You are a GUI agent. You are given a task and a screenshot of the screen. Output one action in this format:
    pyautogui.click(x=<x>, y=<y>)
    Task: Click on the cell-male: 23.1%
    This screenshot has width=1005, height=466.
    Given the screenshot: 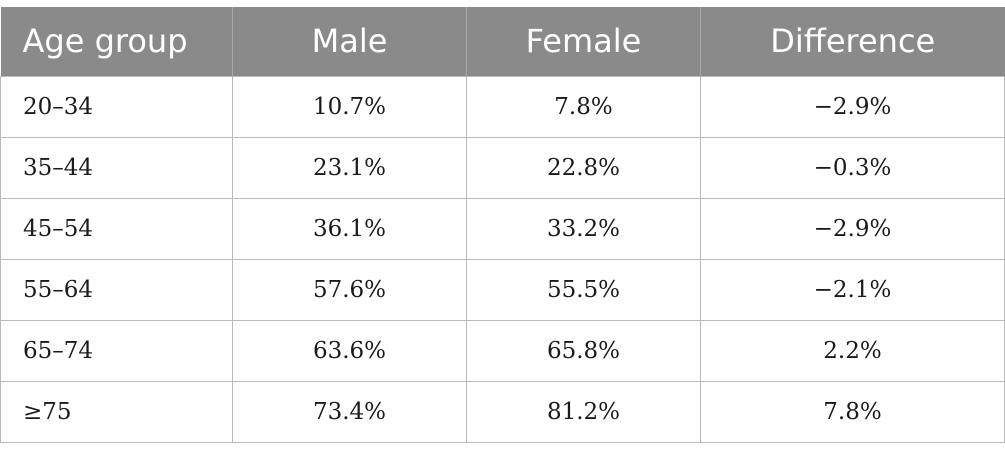 What is the action you would take?
    pyautogui.click(x=349, y=167)
    